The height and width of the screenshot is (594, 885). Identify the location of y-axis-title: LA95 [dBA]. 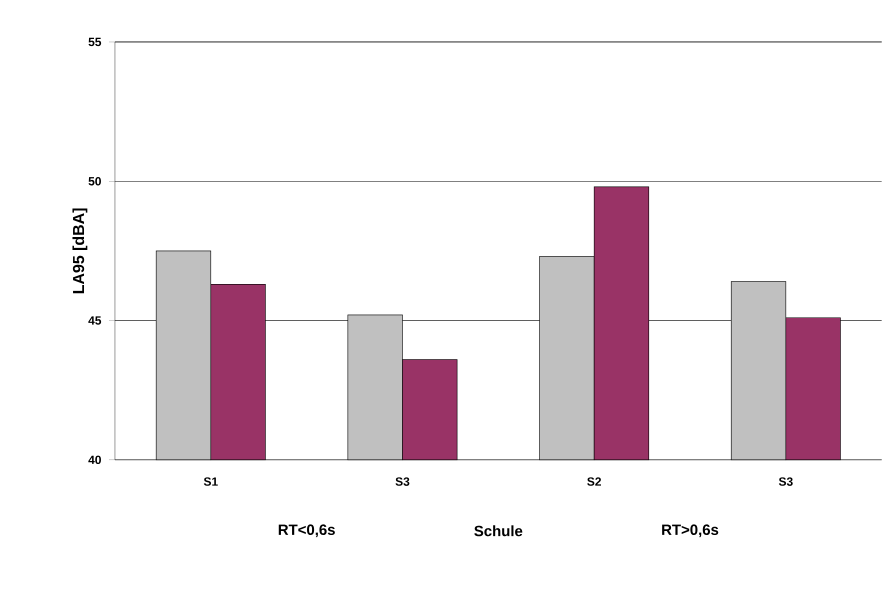
(80, 251).